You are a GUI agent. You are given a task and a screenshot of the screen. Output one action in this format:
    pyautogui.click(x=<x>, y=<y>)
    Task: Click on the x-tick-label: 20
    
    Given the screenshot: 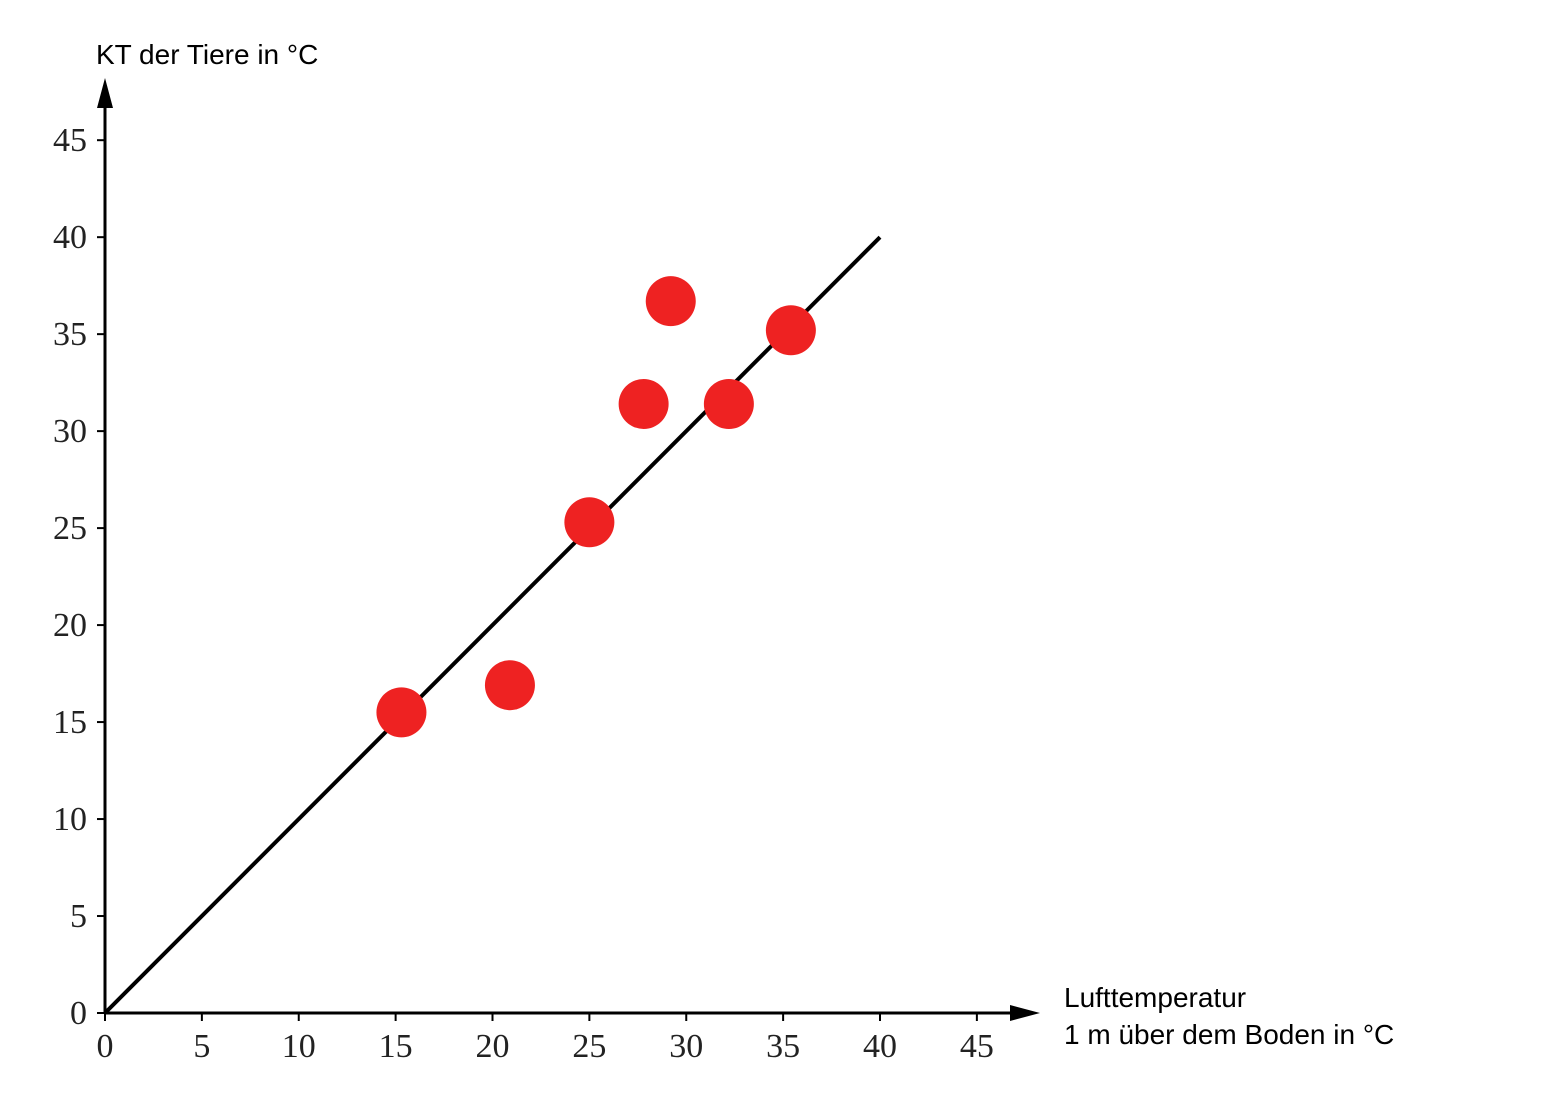 What is the action you would take?
    pyautogui.click(x=493, y=1046)
    